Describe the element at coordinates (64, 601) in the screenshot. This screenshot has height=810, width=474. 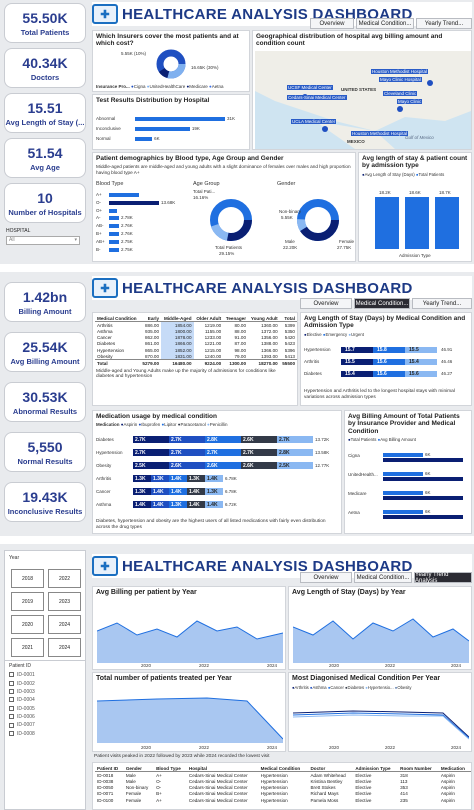
I see `year-tile: 2023` at that location.